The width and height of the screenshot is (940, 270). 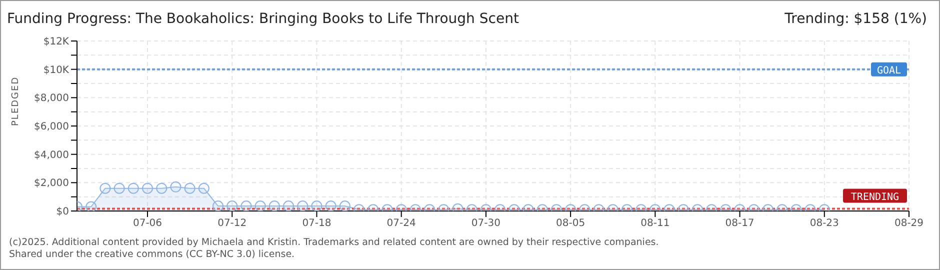 What do you see at coordinates (824, 224) in the screenshot?
I see `x-tick-label: 08-23` at bounding box center [824, 224].